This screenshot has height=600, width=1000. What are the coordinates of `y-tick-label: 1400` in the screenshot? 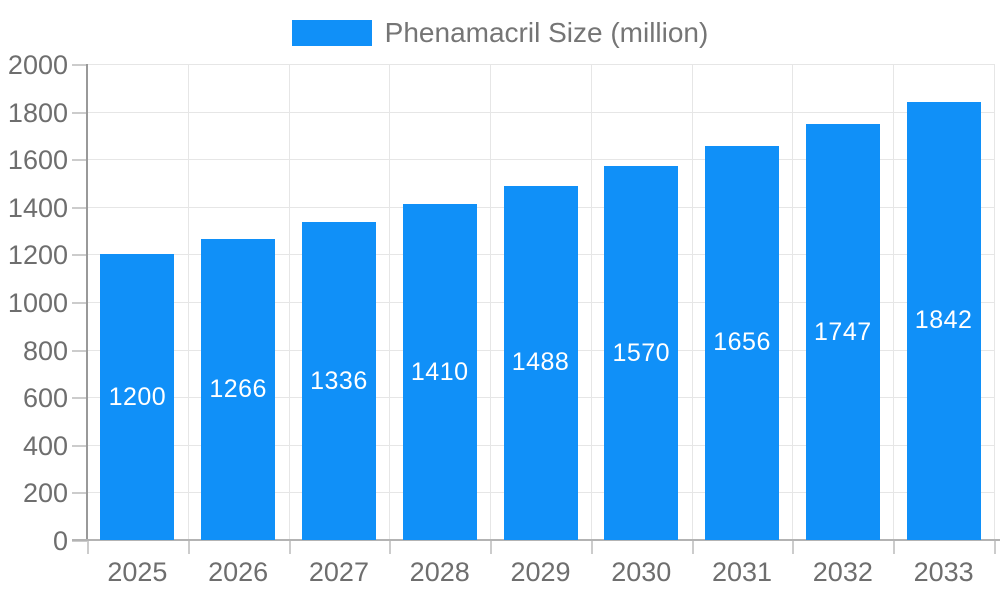 It's located at (37, 207).